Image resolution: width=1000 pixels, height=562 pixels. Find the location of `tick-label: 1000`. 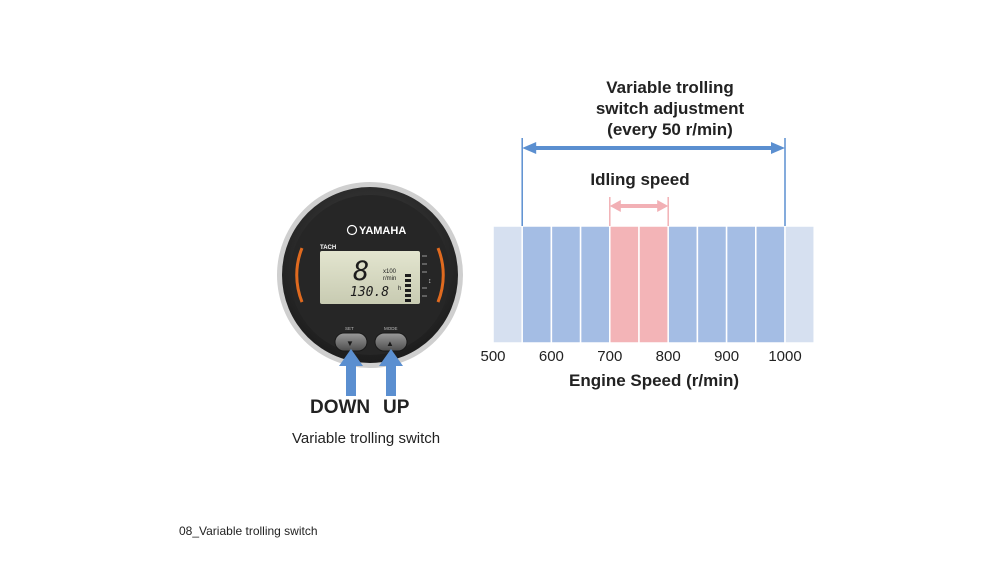

tick-label: 1000 is located at coordinates (784, 356).